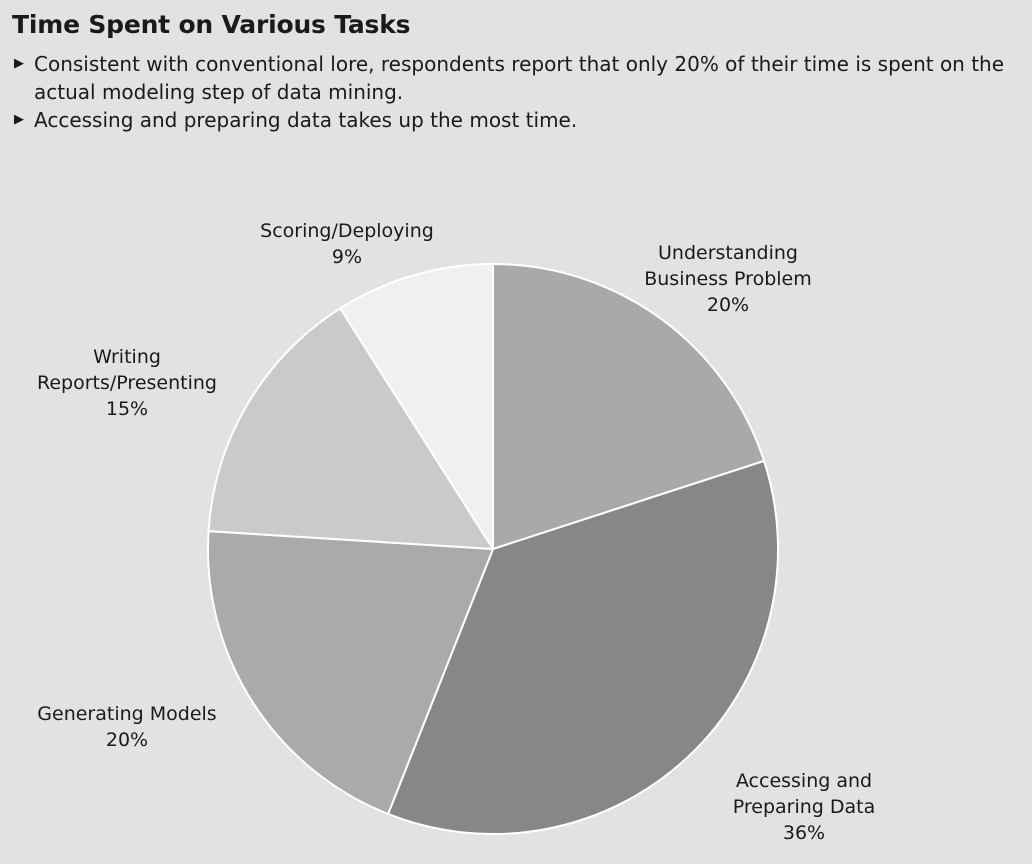 The width and height of the screenshot is (1032, 864). I want to click on slice-value-label: 36%, so click(804, 833).